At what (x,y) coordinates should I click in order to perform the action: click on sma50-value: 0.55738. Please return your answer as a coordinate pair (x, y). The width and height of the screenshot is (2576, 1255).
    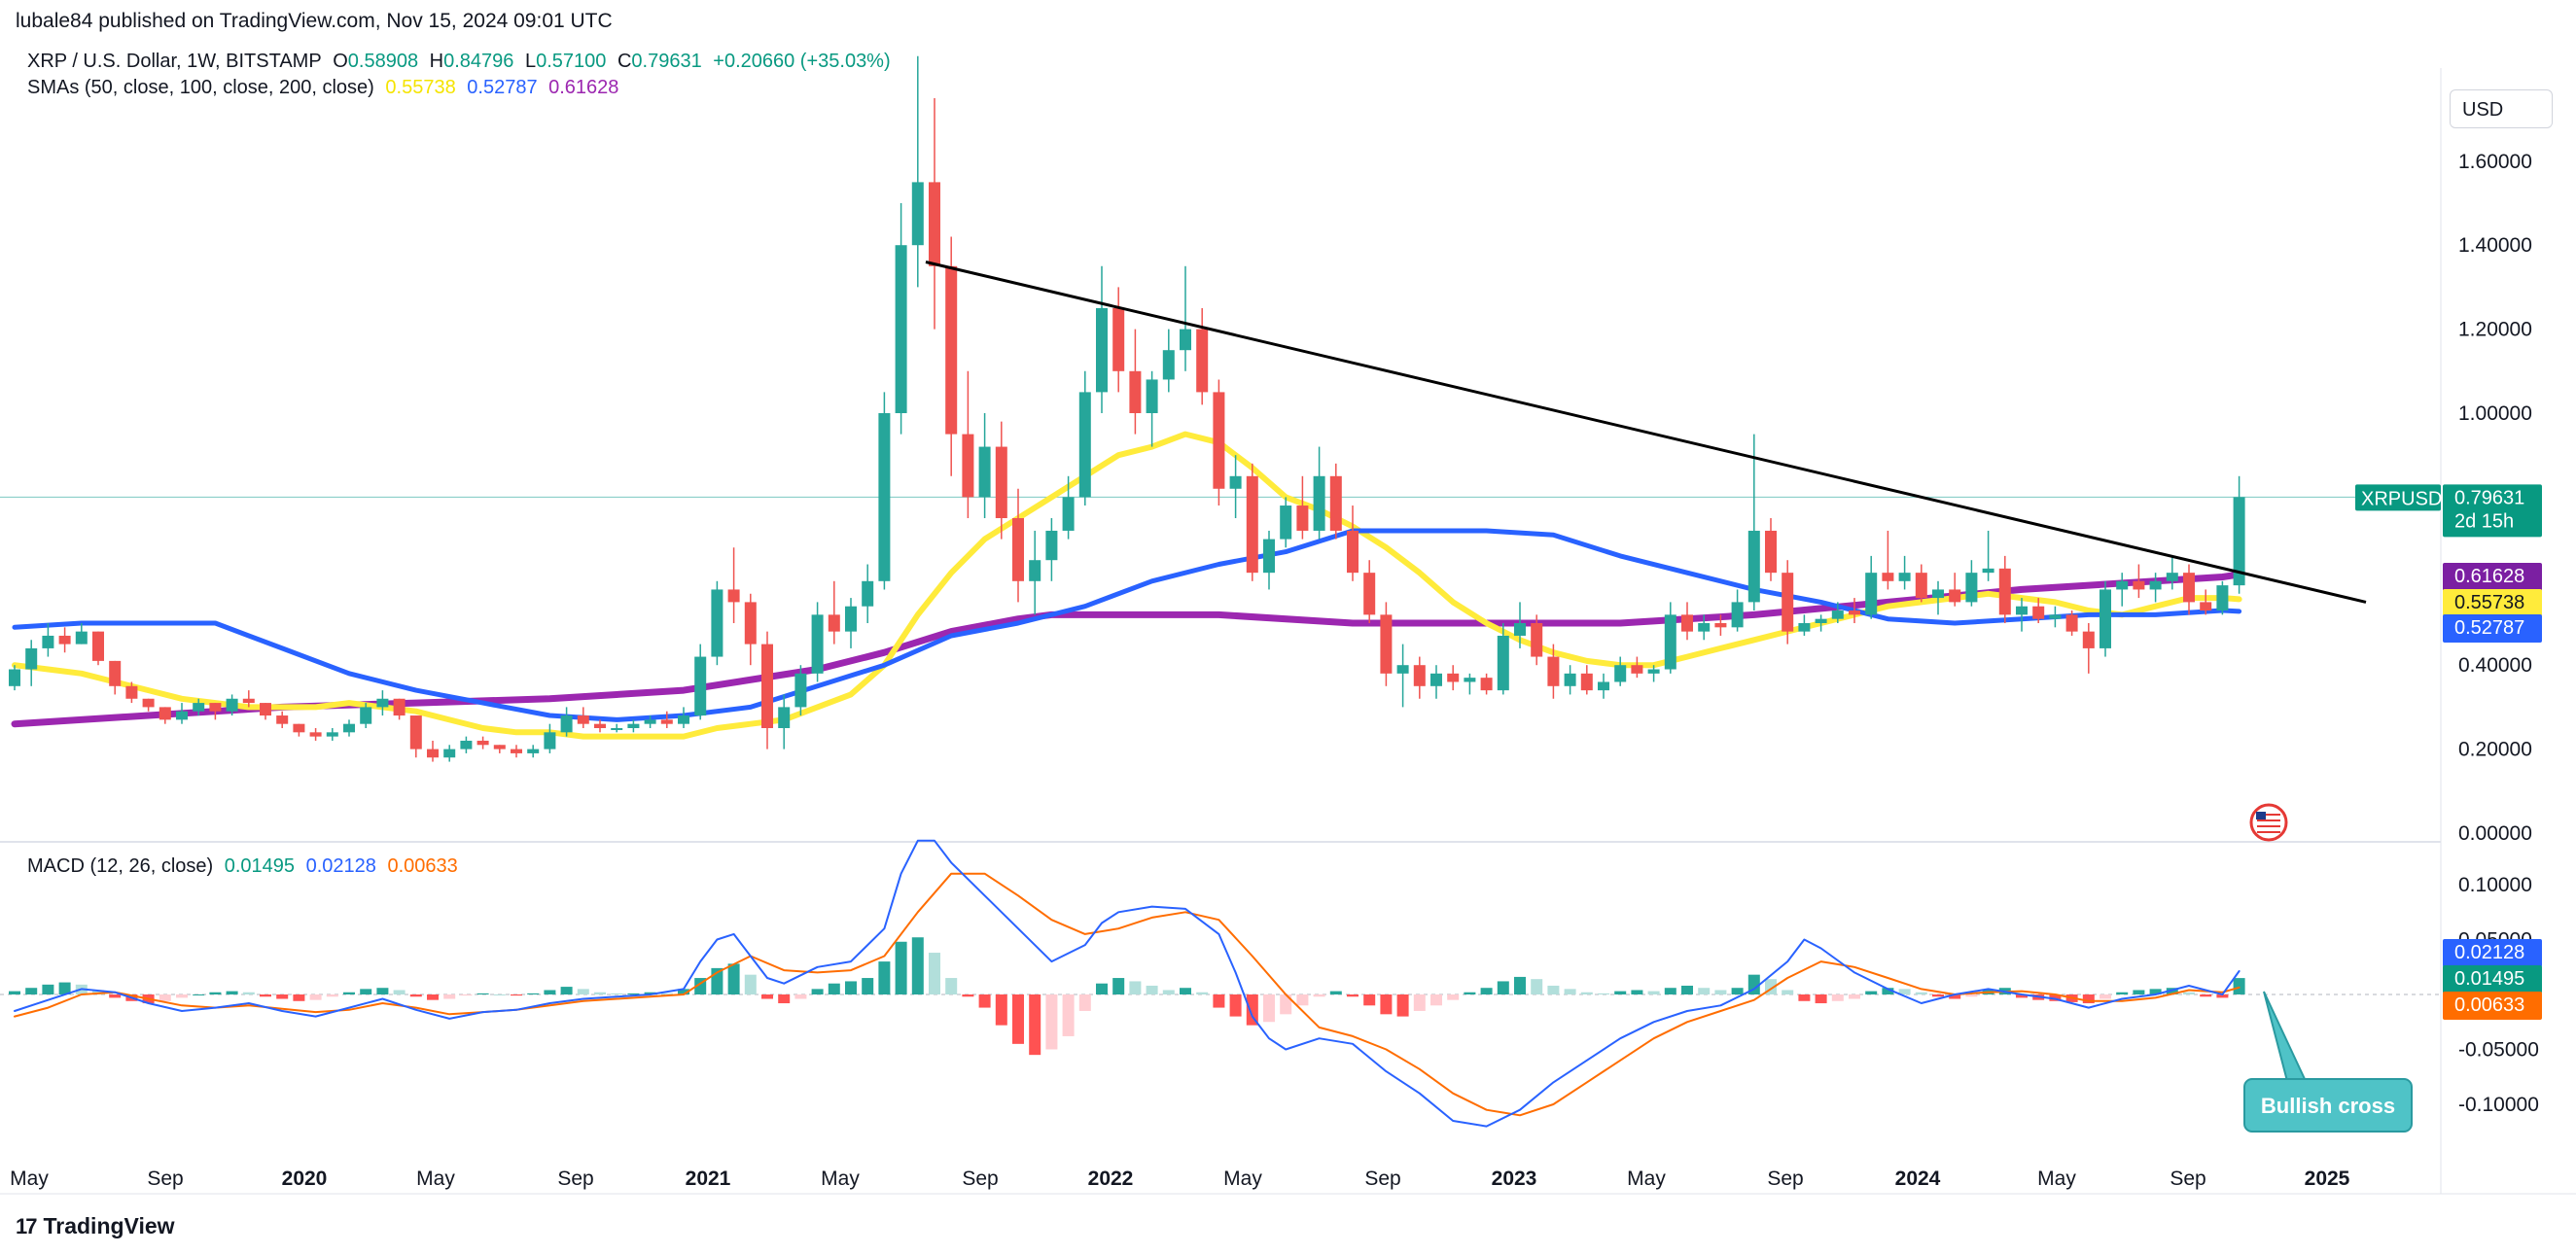
    Looking at the image, I should click on (420, 88).